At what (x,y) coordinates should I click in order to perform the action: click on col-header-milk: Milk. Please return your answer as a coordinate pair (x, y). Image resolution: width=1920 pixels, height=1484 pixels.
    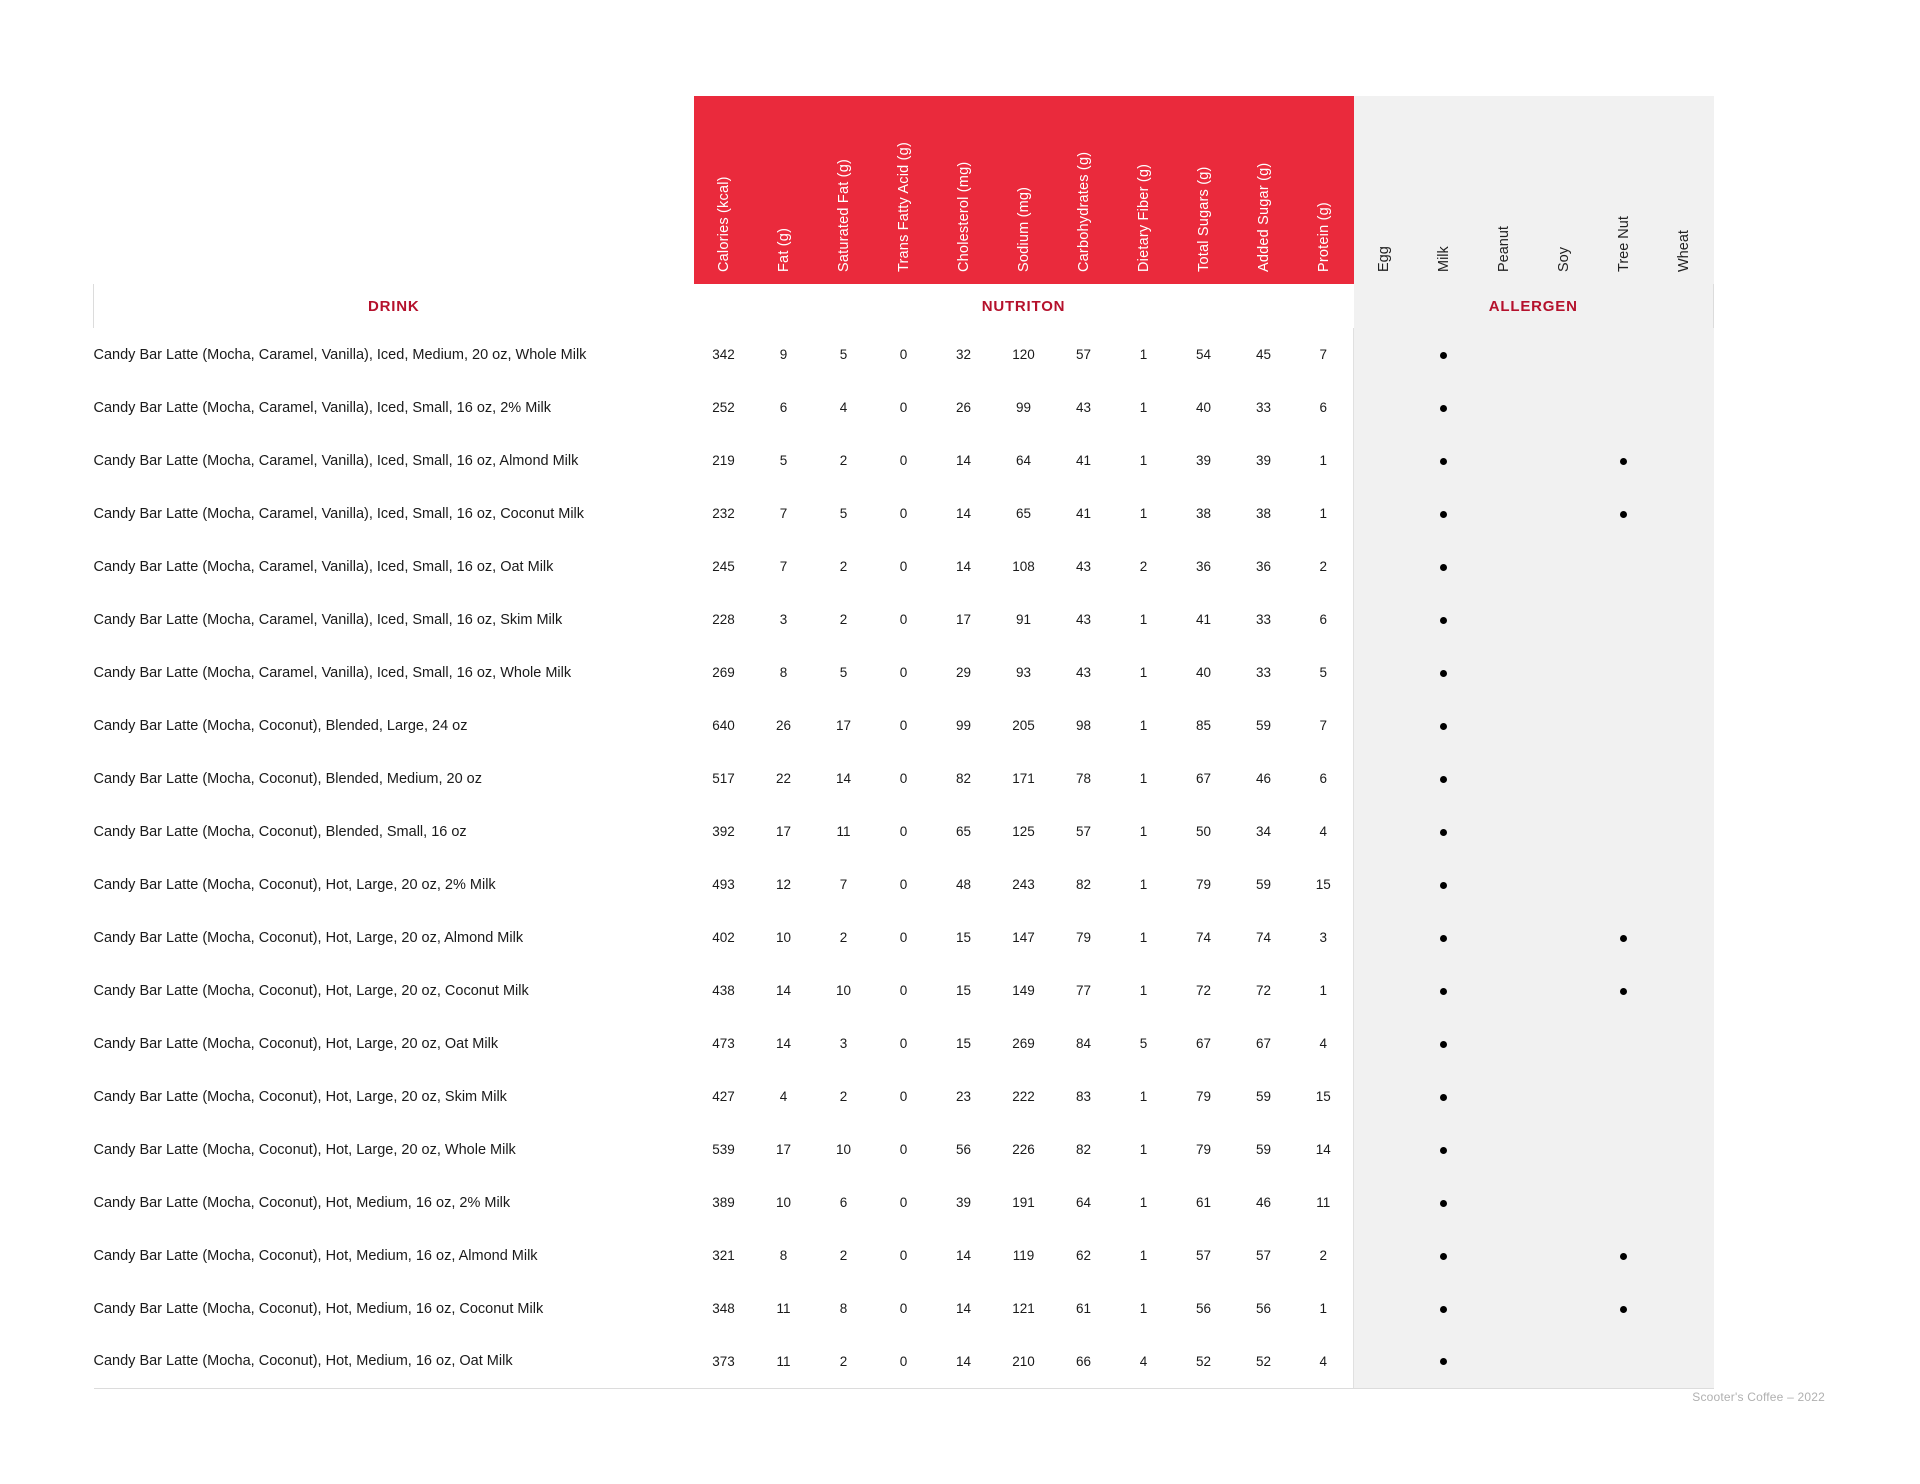
    Looking at the image, I should click on (1443, 190).